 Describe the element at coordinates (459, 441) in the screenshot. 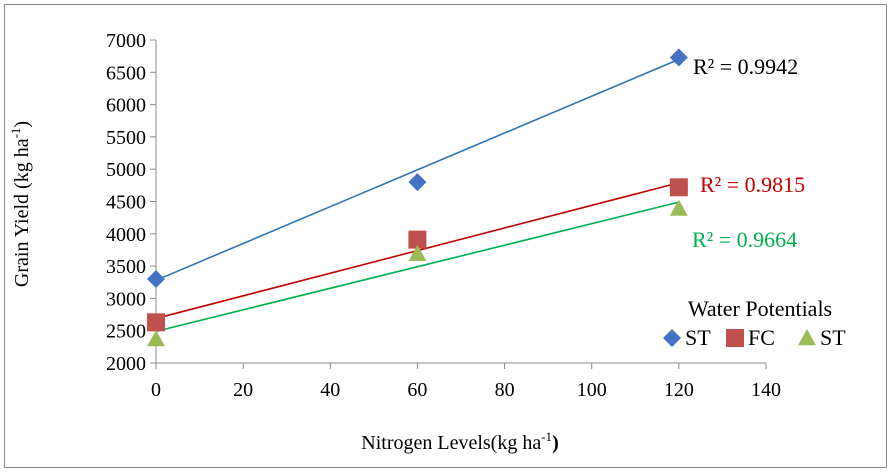

I see `x-axis-title: Nitrogen Levels(kg ha-1)` at that location.